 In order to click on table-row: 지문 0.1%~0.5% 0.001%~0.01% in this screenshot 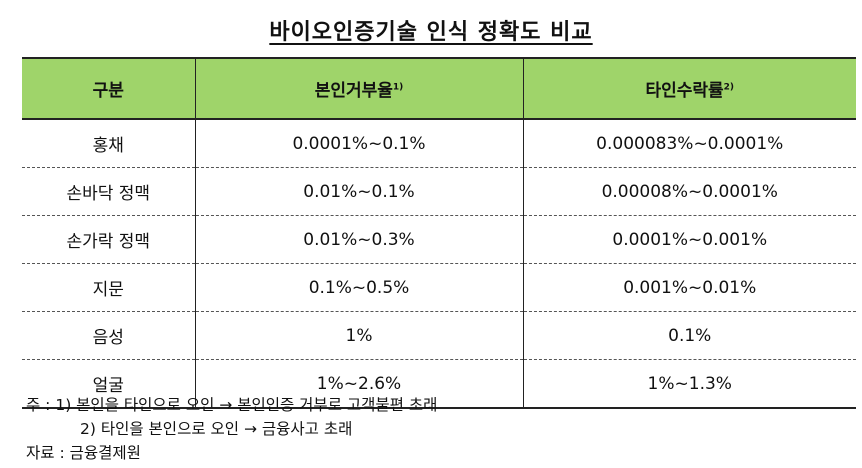, I will do `click(439, 287)`.